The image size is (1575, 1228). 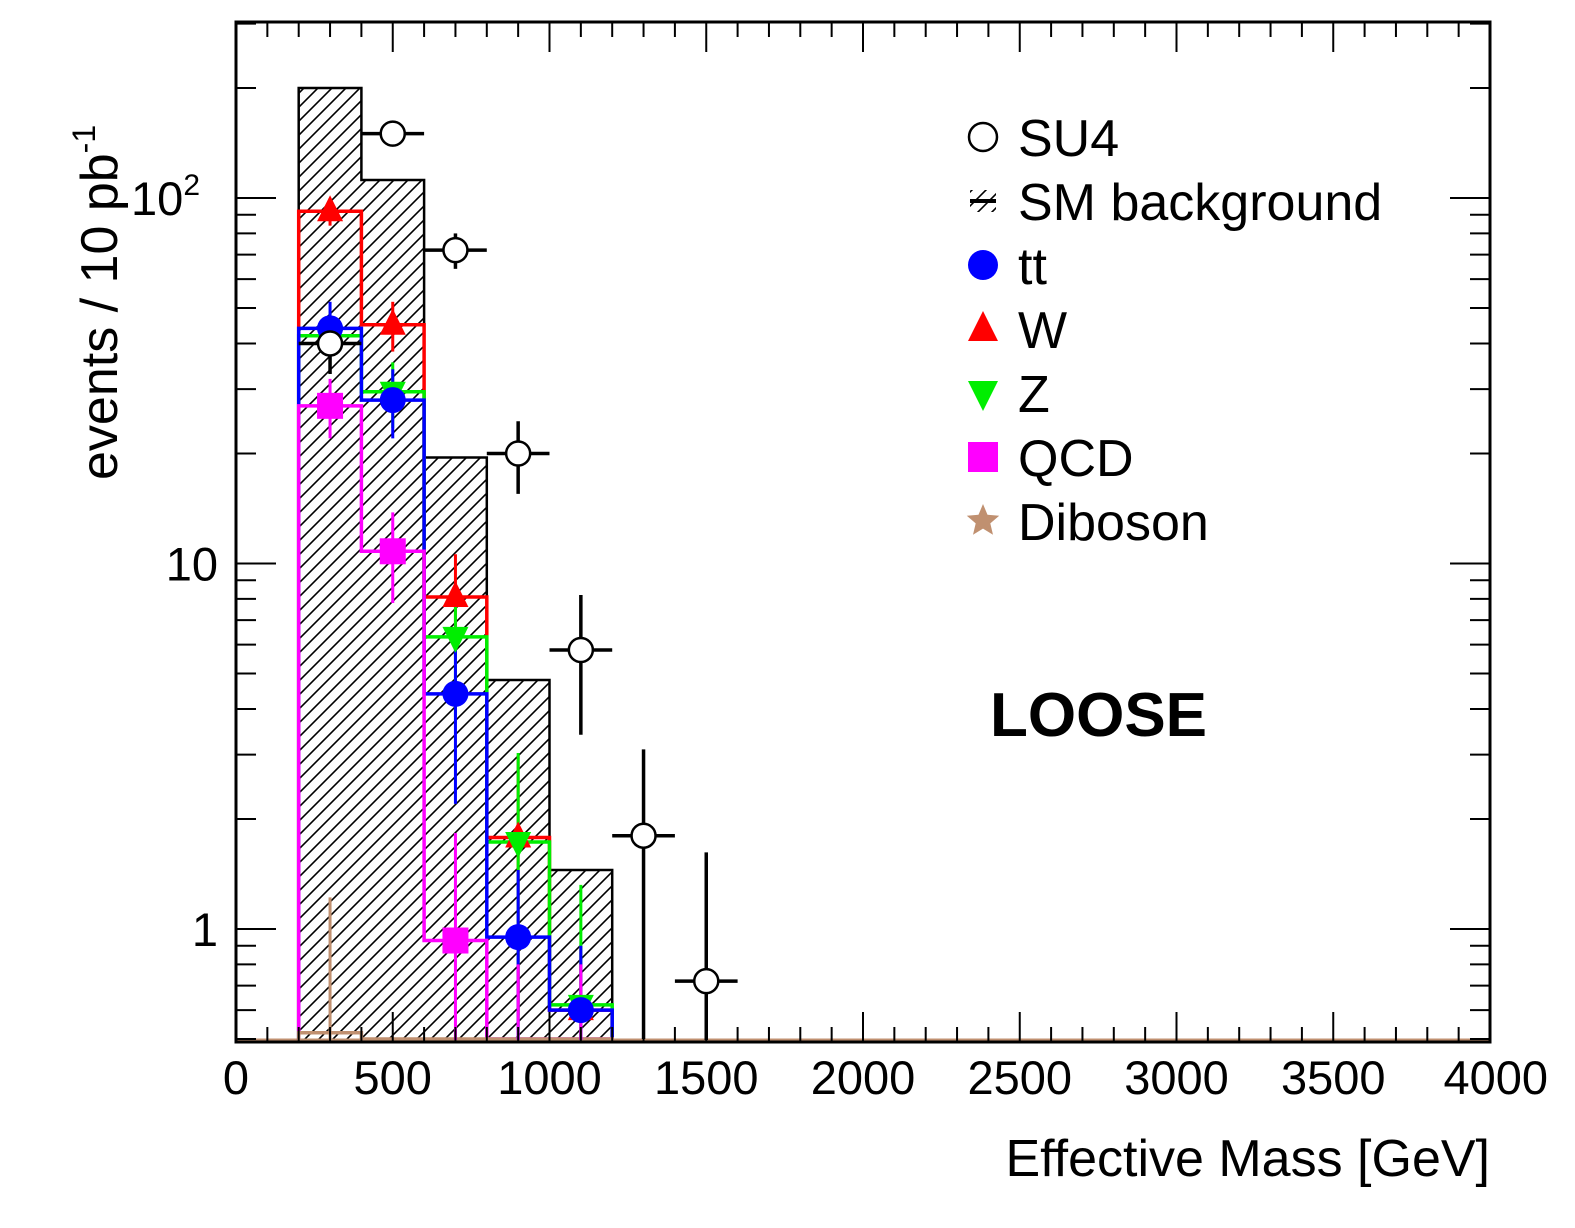 What do you see at coordinates (549, 1077) in the screenshot?
I see `x-tick-label: 1000` at bounding box center [549, 1077].